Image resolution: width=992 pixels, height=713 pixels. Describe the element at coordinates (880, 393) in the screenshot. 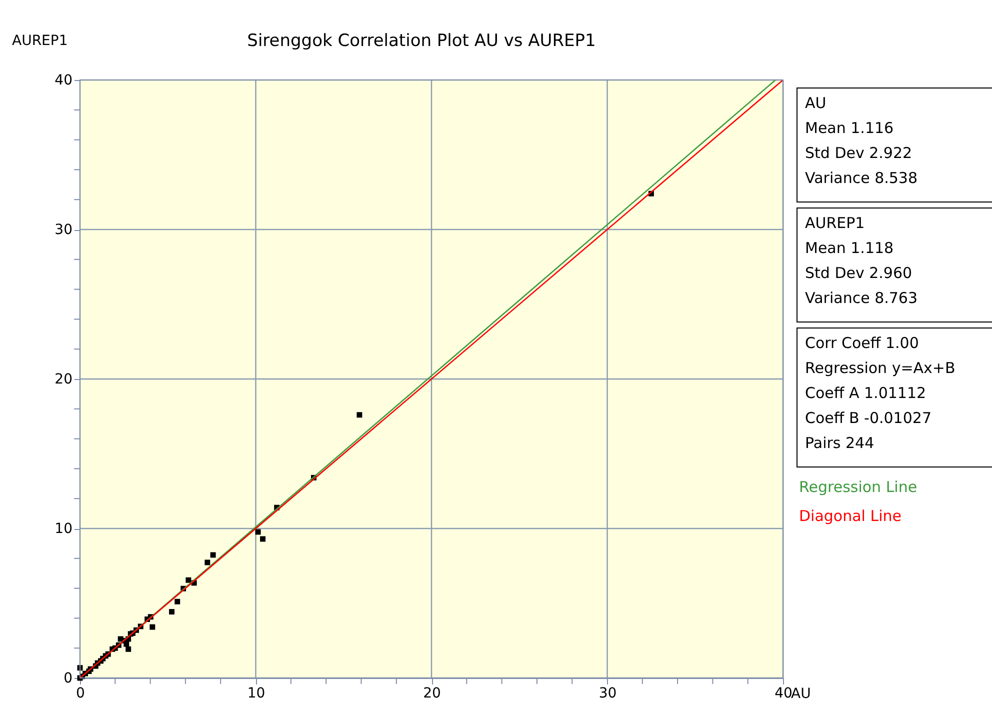

I see `text: Corr Coeff 1.00 Regression y=Ax+B Coeff A 1.01112 Coeff B -0.01027 Pairs 244` at that location.